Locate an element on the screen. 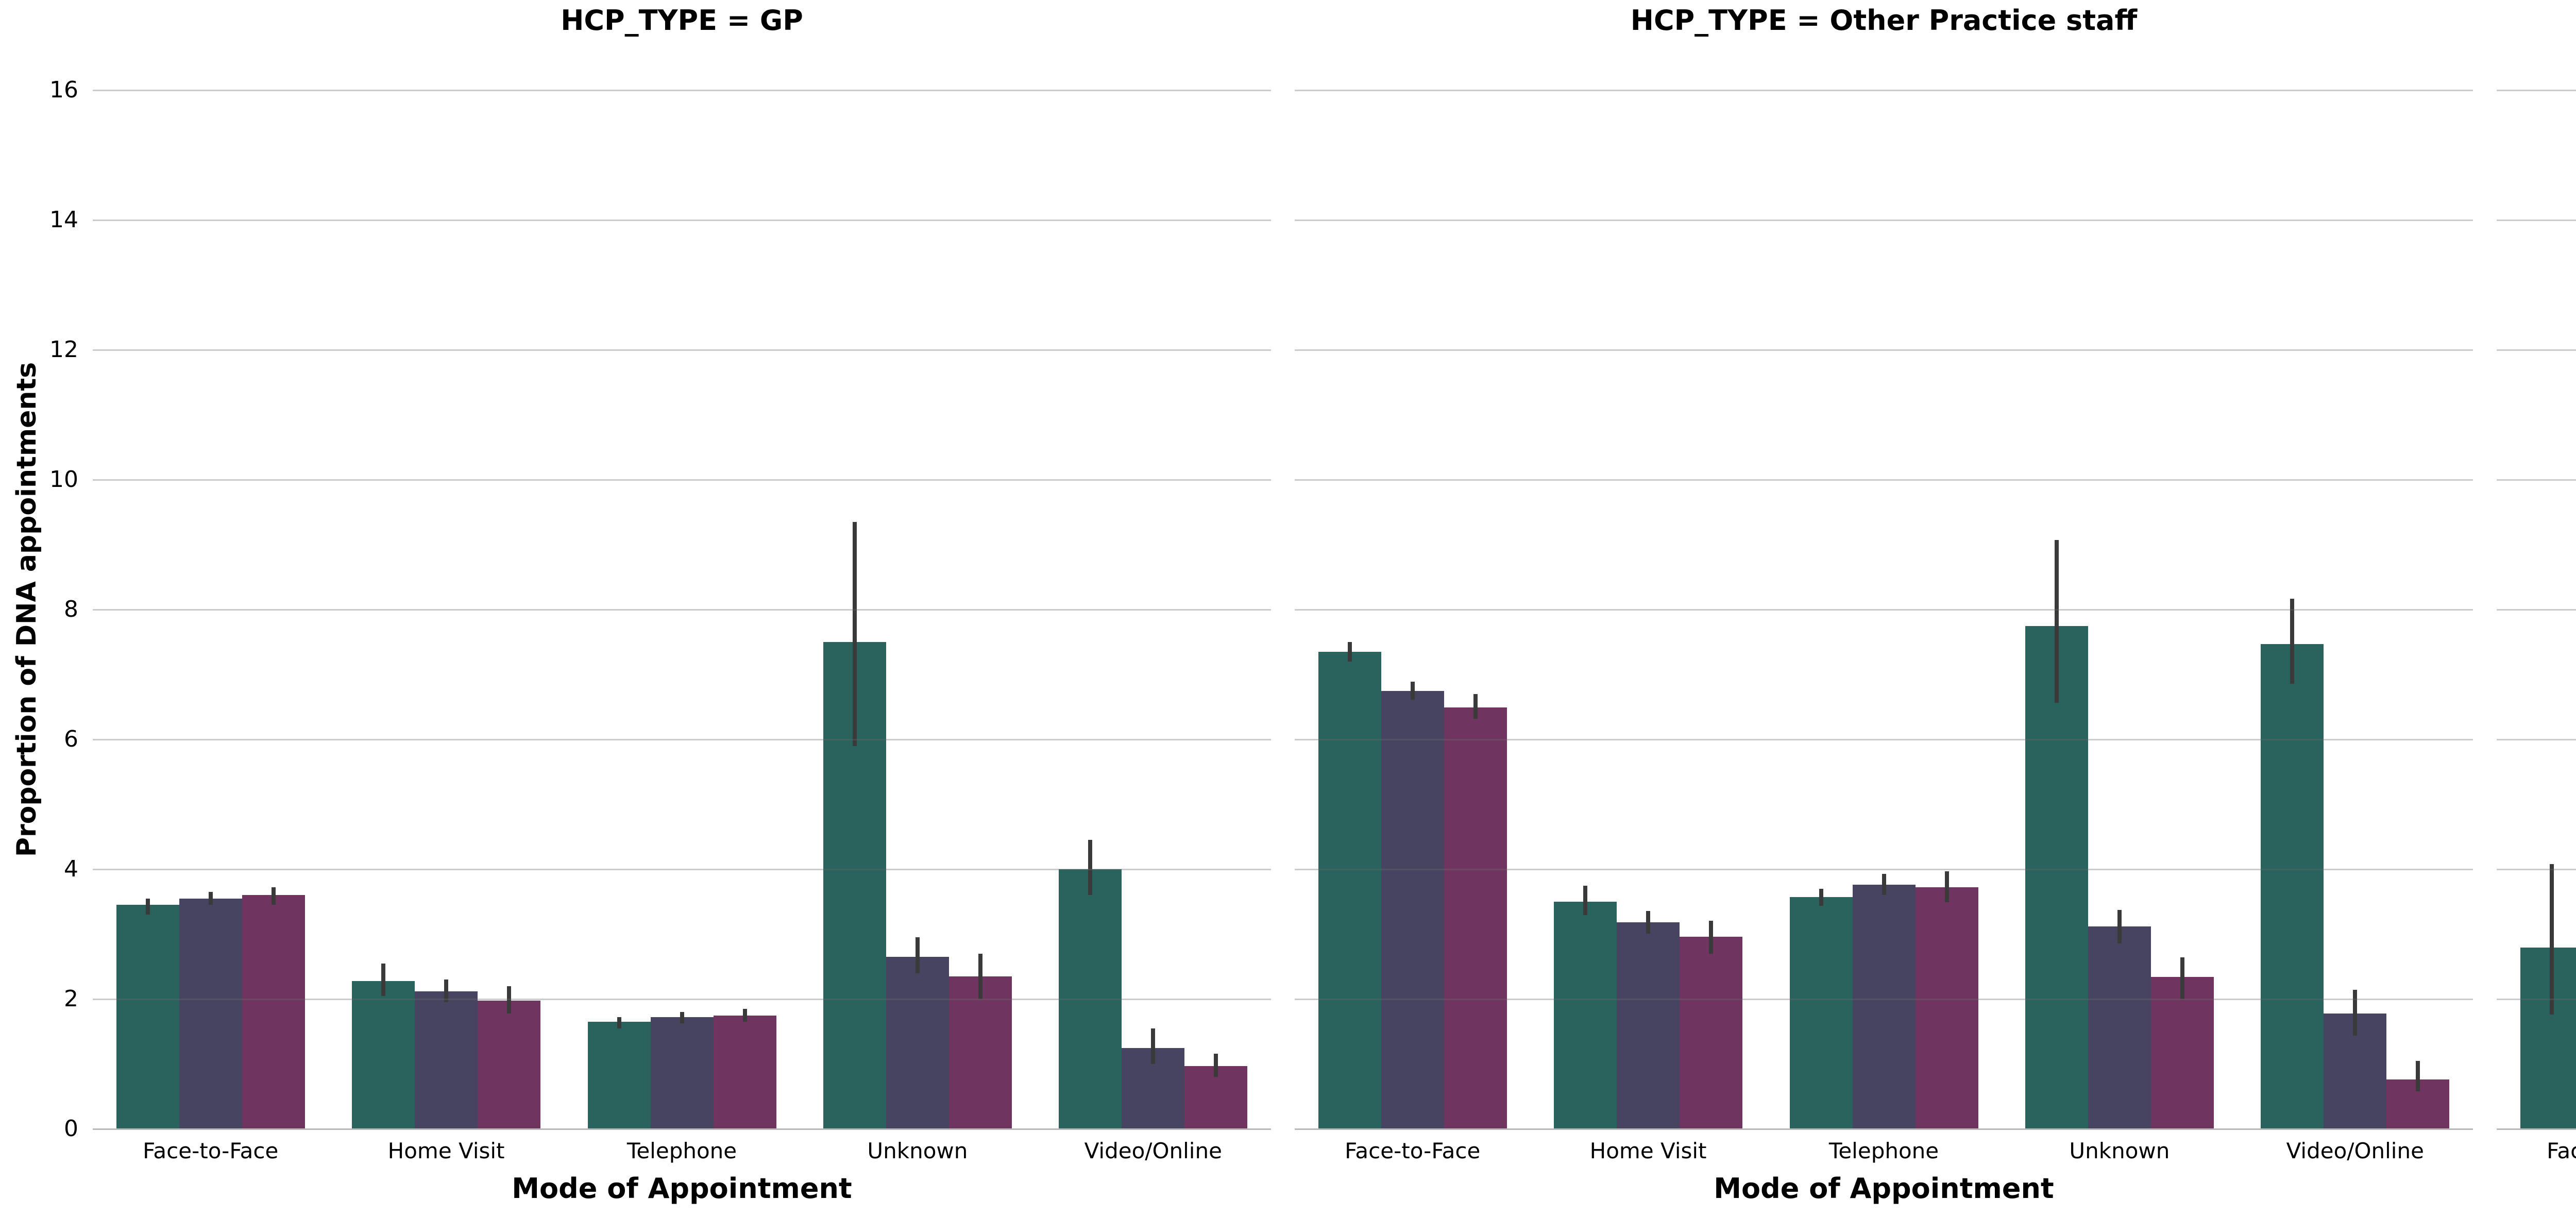  y-tick-label: 6 is located at coordinates (71, 739).